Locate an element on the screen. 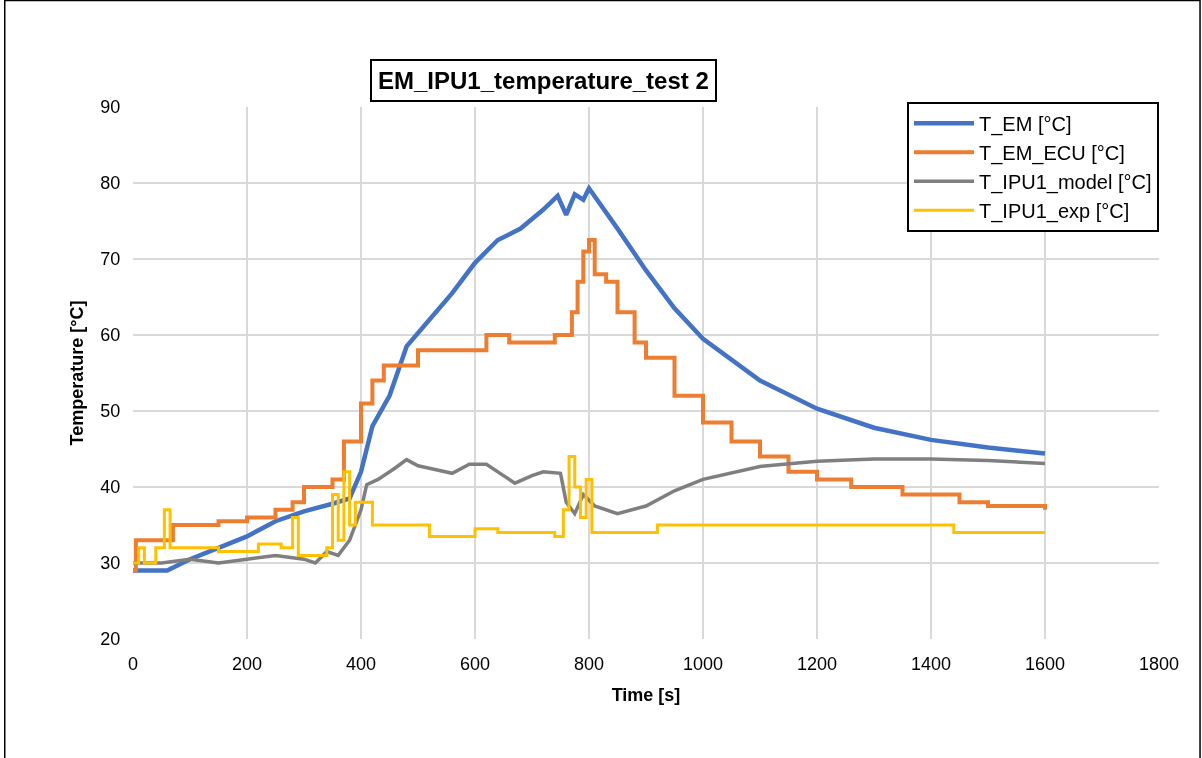 The image size is (1202, 758). x-tick-label: 1600 is located at coordinates (1045, 663).